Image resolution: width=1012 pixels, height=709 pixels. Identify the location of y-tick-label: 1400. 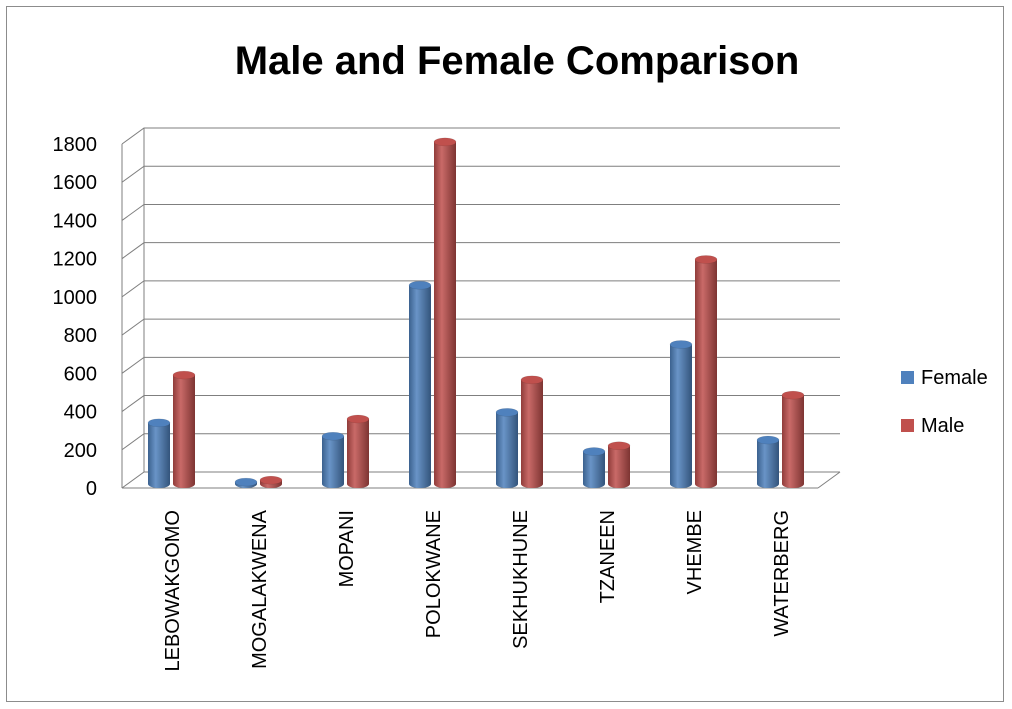
(75, 221).